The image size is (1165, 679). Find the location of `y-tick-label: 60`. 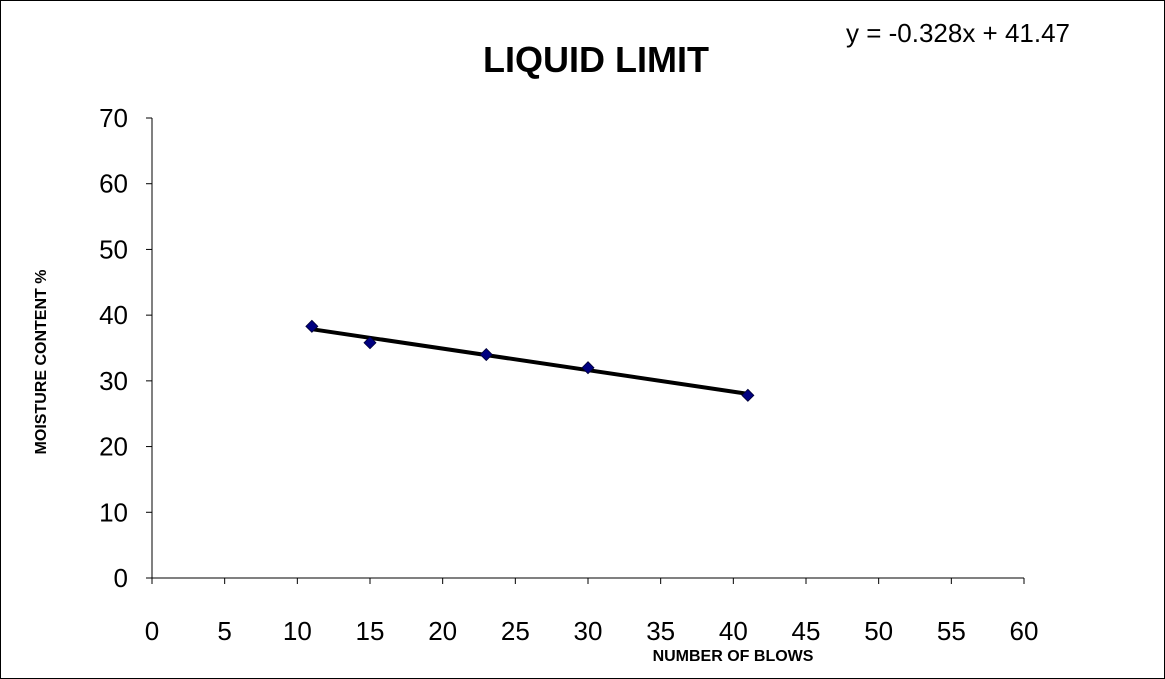

y-tick-label: 60 is located at coordinates (113, 184).